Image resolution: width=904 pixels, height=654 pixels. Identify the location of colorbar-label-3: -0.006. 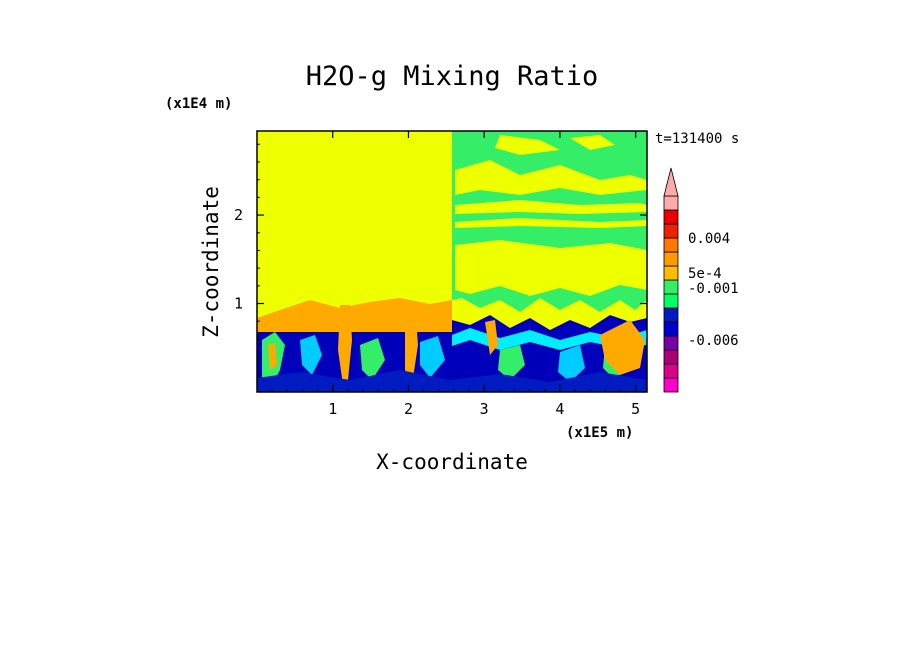
(713, 341).